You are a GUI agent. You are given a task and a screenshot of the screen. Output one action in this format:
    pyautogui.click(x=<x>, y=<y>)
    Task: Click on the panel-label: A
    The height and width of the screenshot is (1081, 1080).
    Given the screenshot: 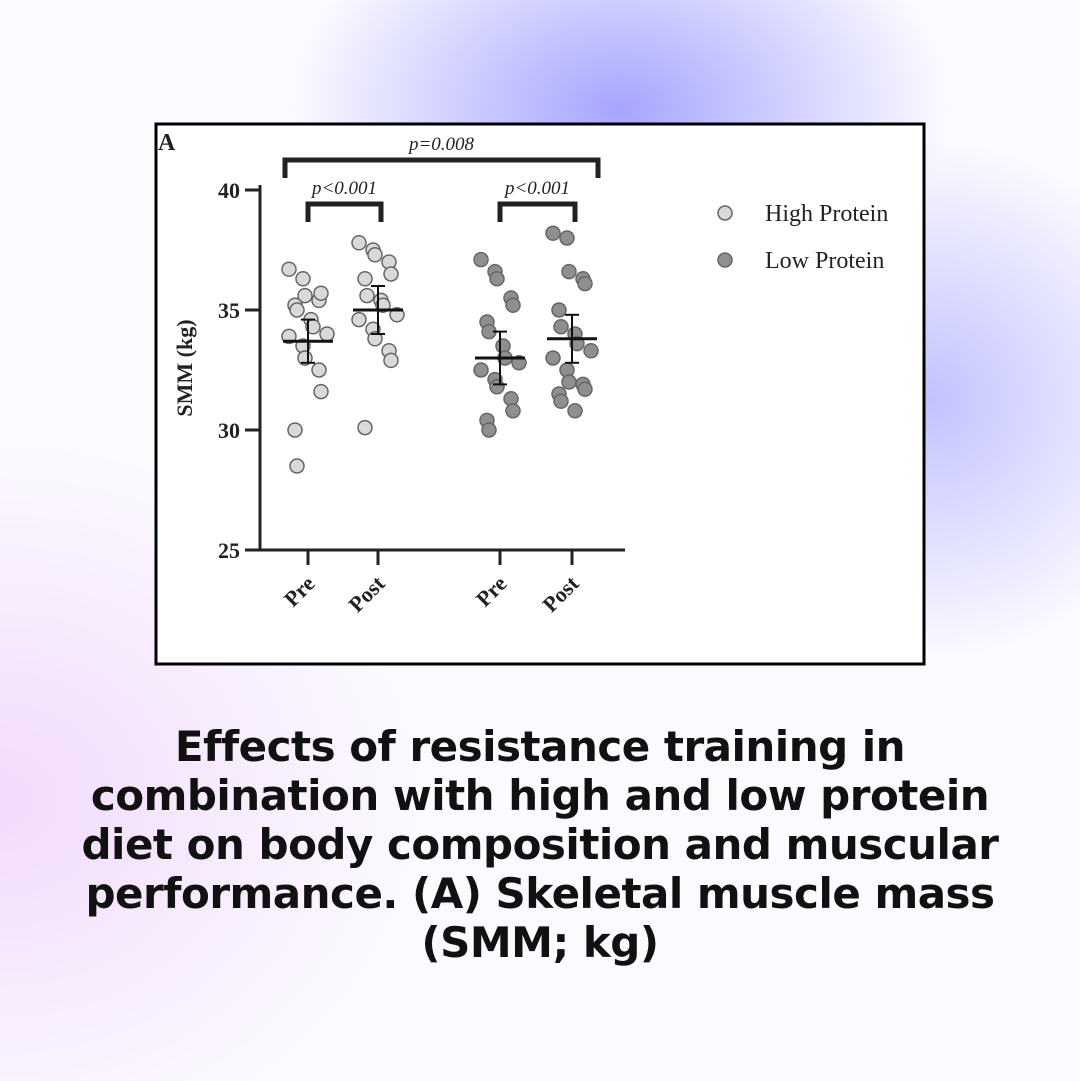 What is the action you would take?
    pyautogui.click(x=167, y=143)
    